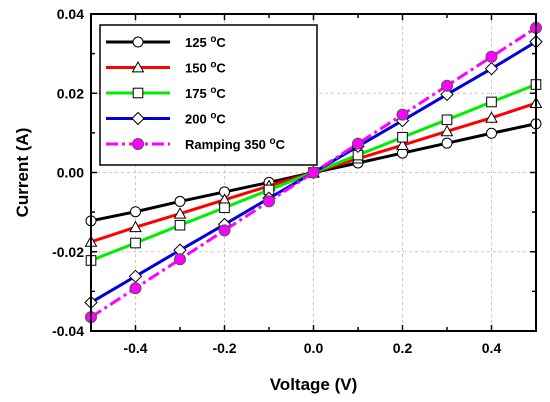 This screenshot has width=550, height=402. Describe the element at coordinates (492, 348) in the screenshot. I see `x-tick-label: 0.4` at that location.